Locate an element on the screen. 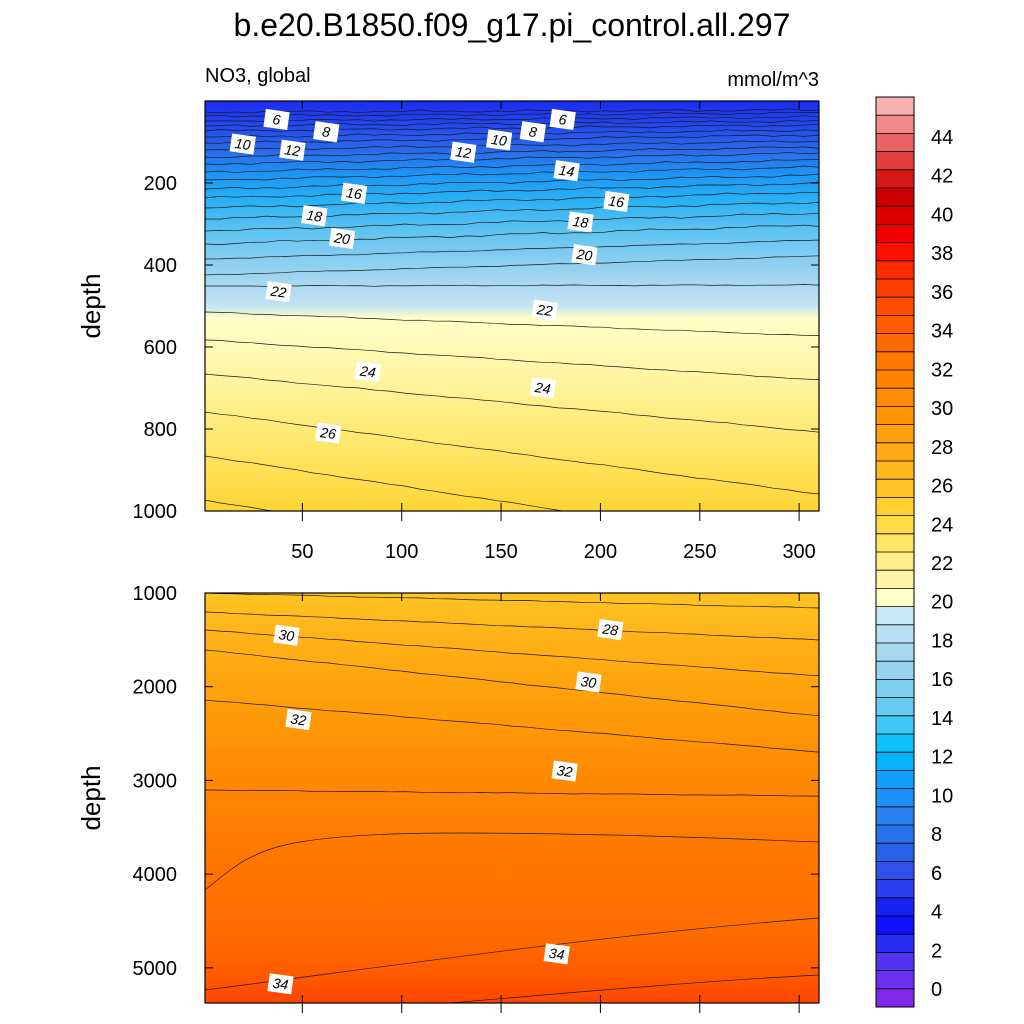  contour-label: 10 is located at coordinates (499, 140).